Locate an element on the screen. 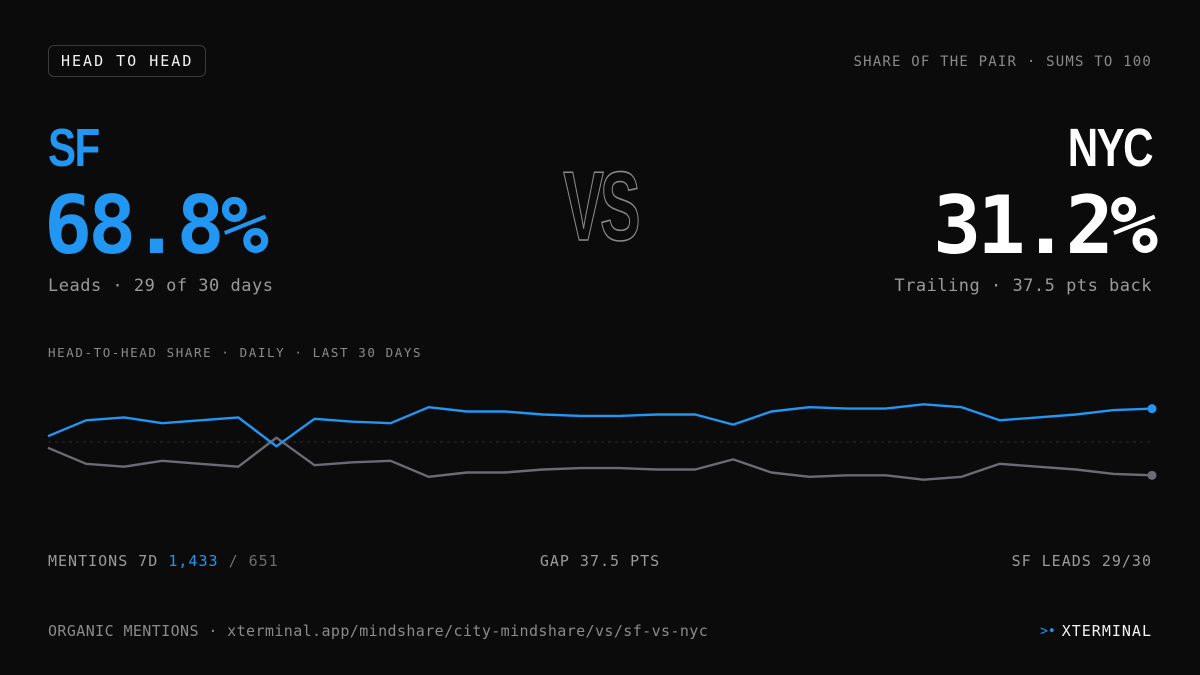 This screenshot has width=1200, height=675. leads-stat: SF LEADS 29/30 is located at coordinates (1081, 561).